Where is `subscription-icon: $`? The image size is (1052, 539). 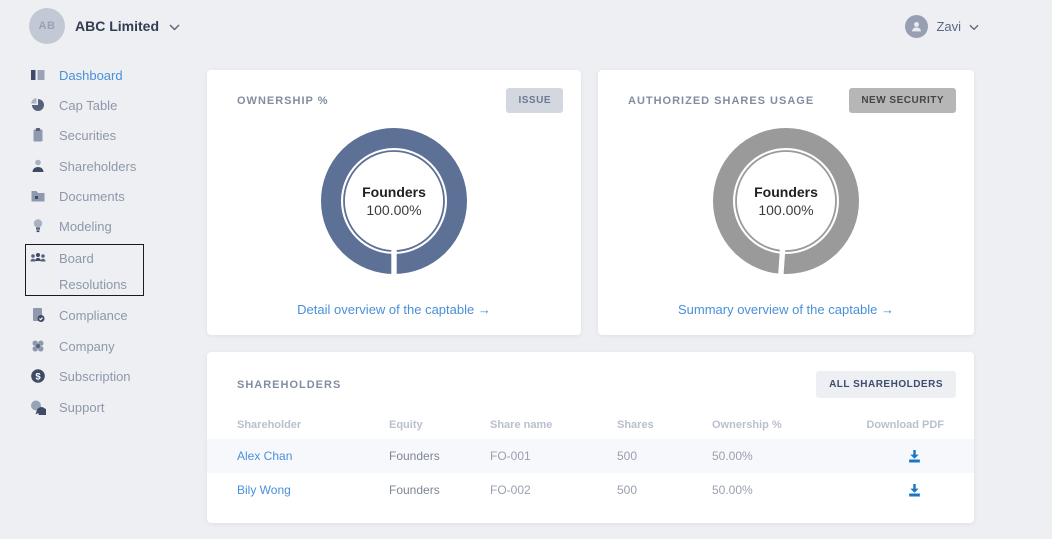 subscription-icon: $ is located at coordinates (38, 376).